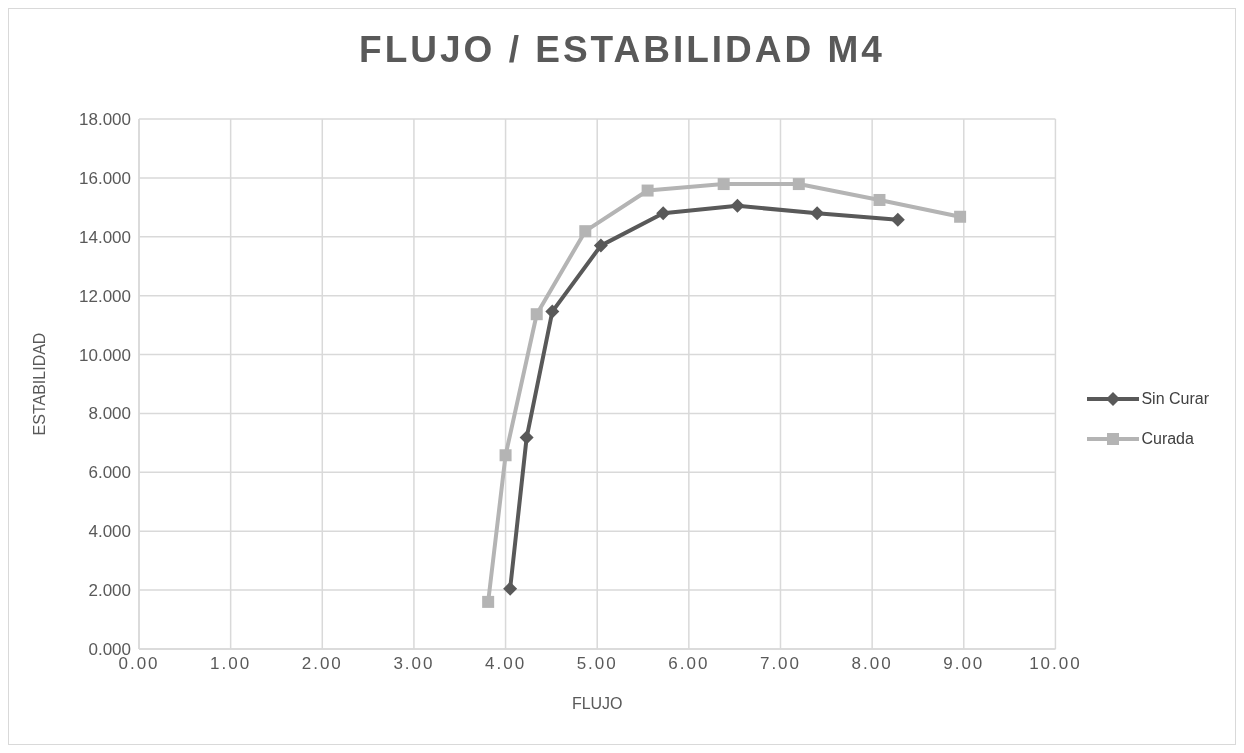 This screenshot has width=1244, height=753. I want to click on y-tick-label: 4.000, so click(109, 532).